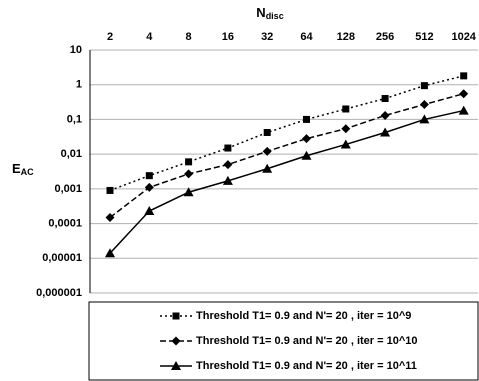 The image size is (479, 381). I want to click on y-tick-label: 1, so click(79, 85).